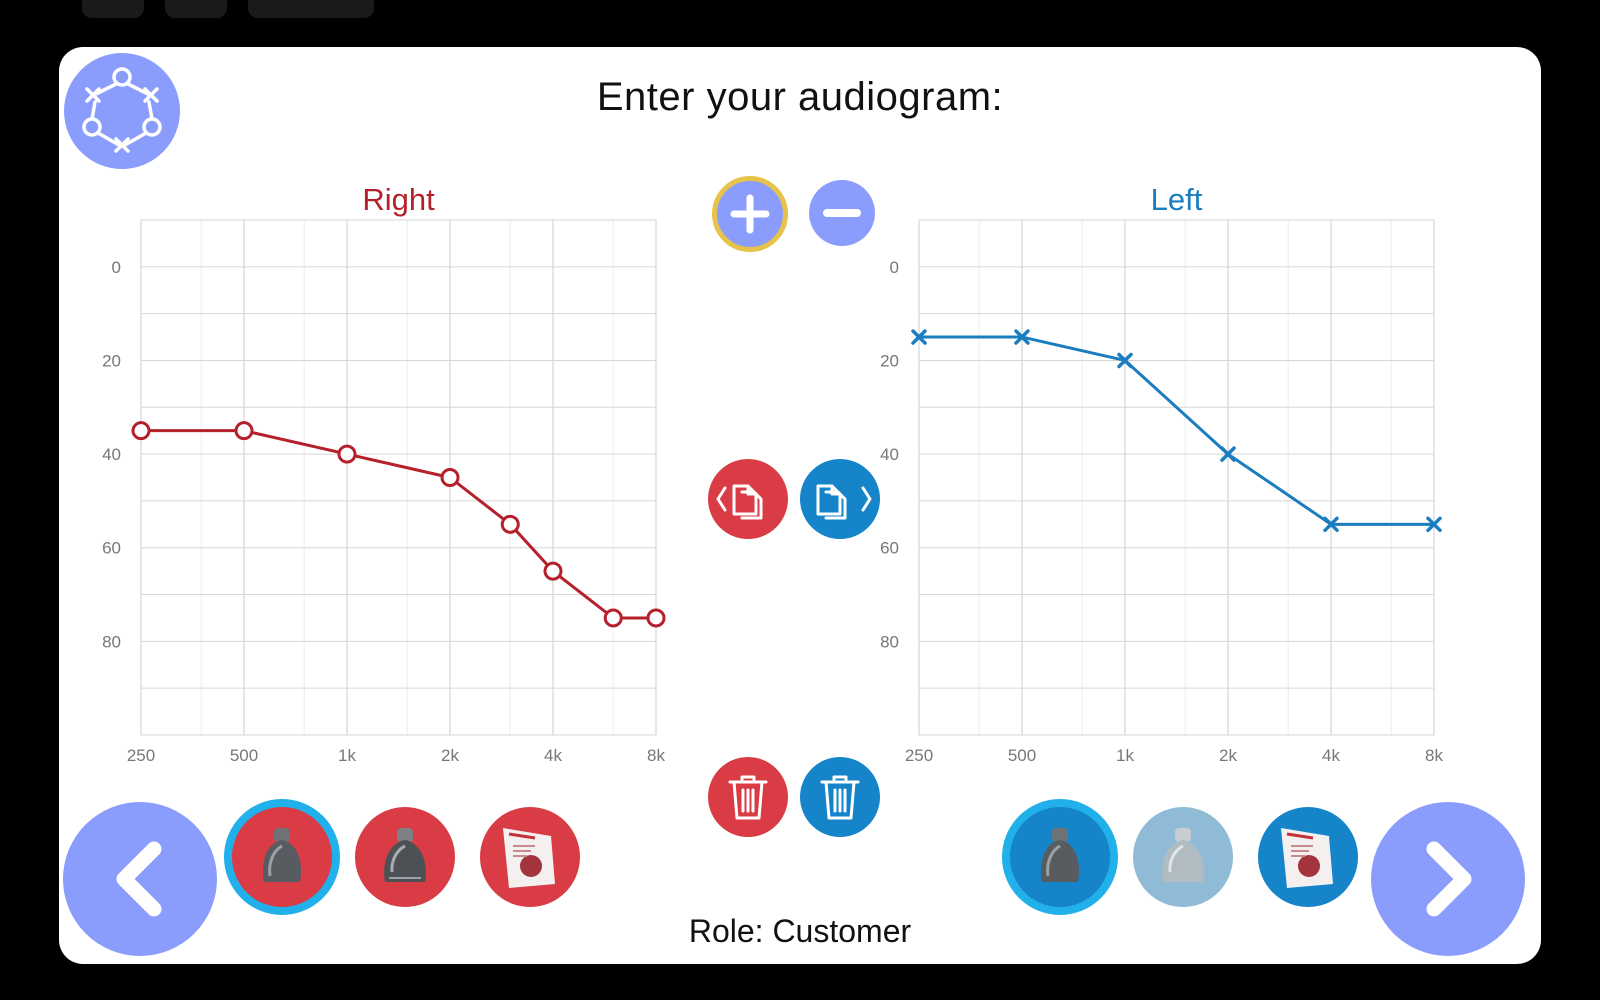  I want to click on right-dome-package-option, so click(530, 857).